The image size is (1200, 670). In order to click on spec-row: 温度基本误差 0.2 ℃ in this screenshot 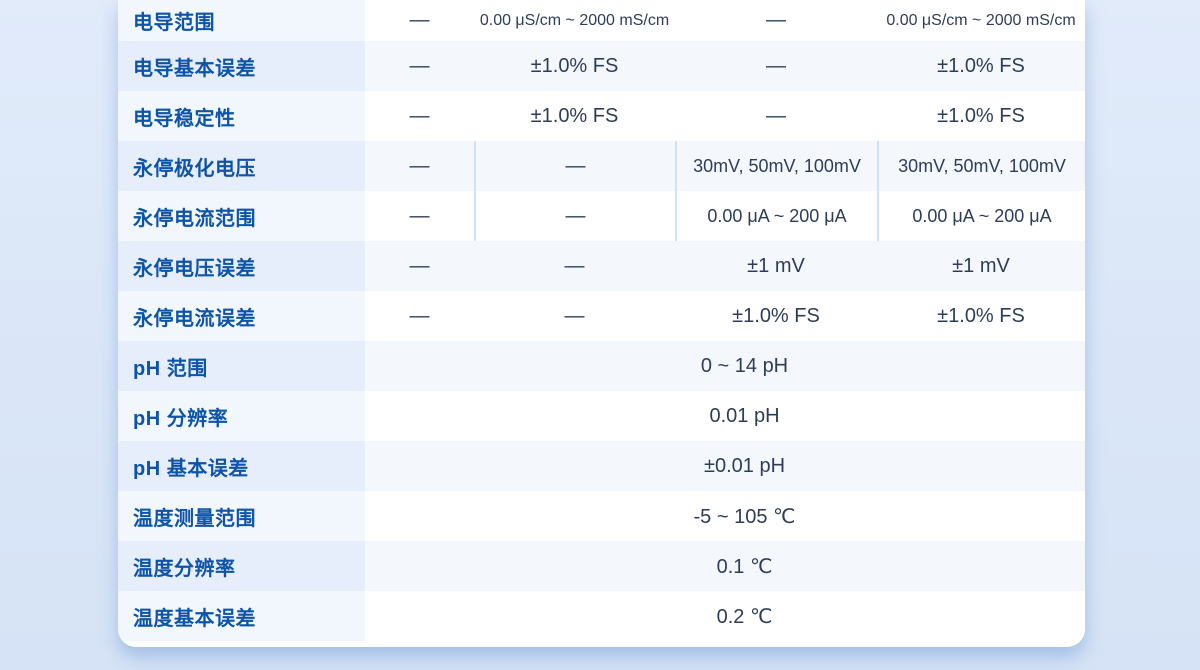, I will do `click(601, 616)`.